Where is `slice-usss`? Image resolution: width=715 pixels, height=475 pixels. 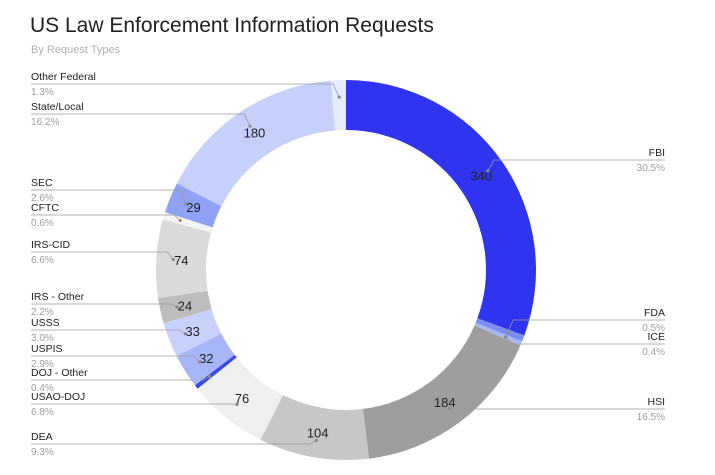 slice-usss is located at coordinates (192, 333).